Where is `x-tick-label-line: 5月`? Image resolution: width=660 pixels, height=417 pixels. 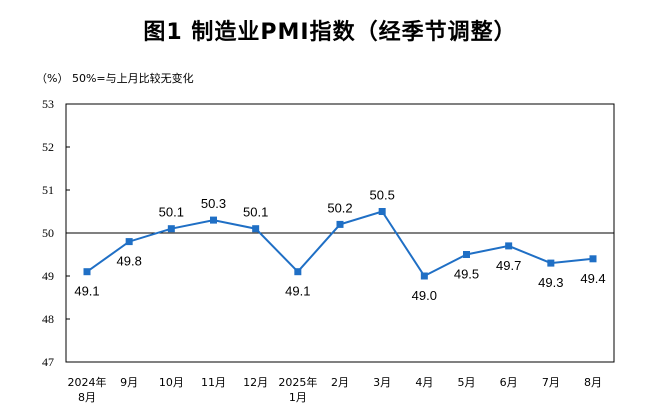 x-tick-label-line: 5月 is located at coordinates (467, 382).